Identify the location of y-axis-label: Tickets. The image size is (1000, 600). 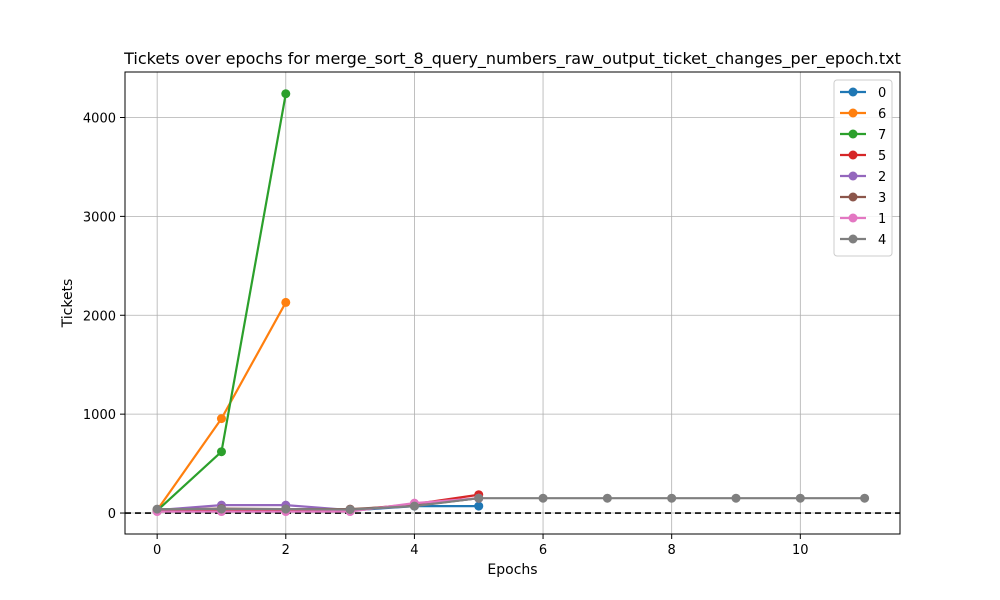
(68, 304).